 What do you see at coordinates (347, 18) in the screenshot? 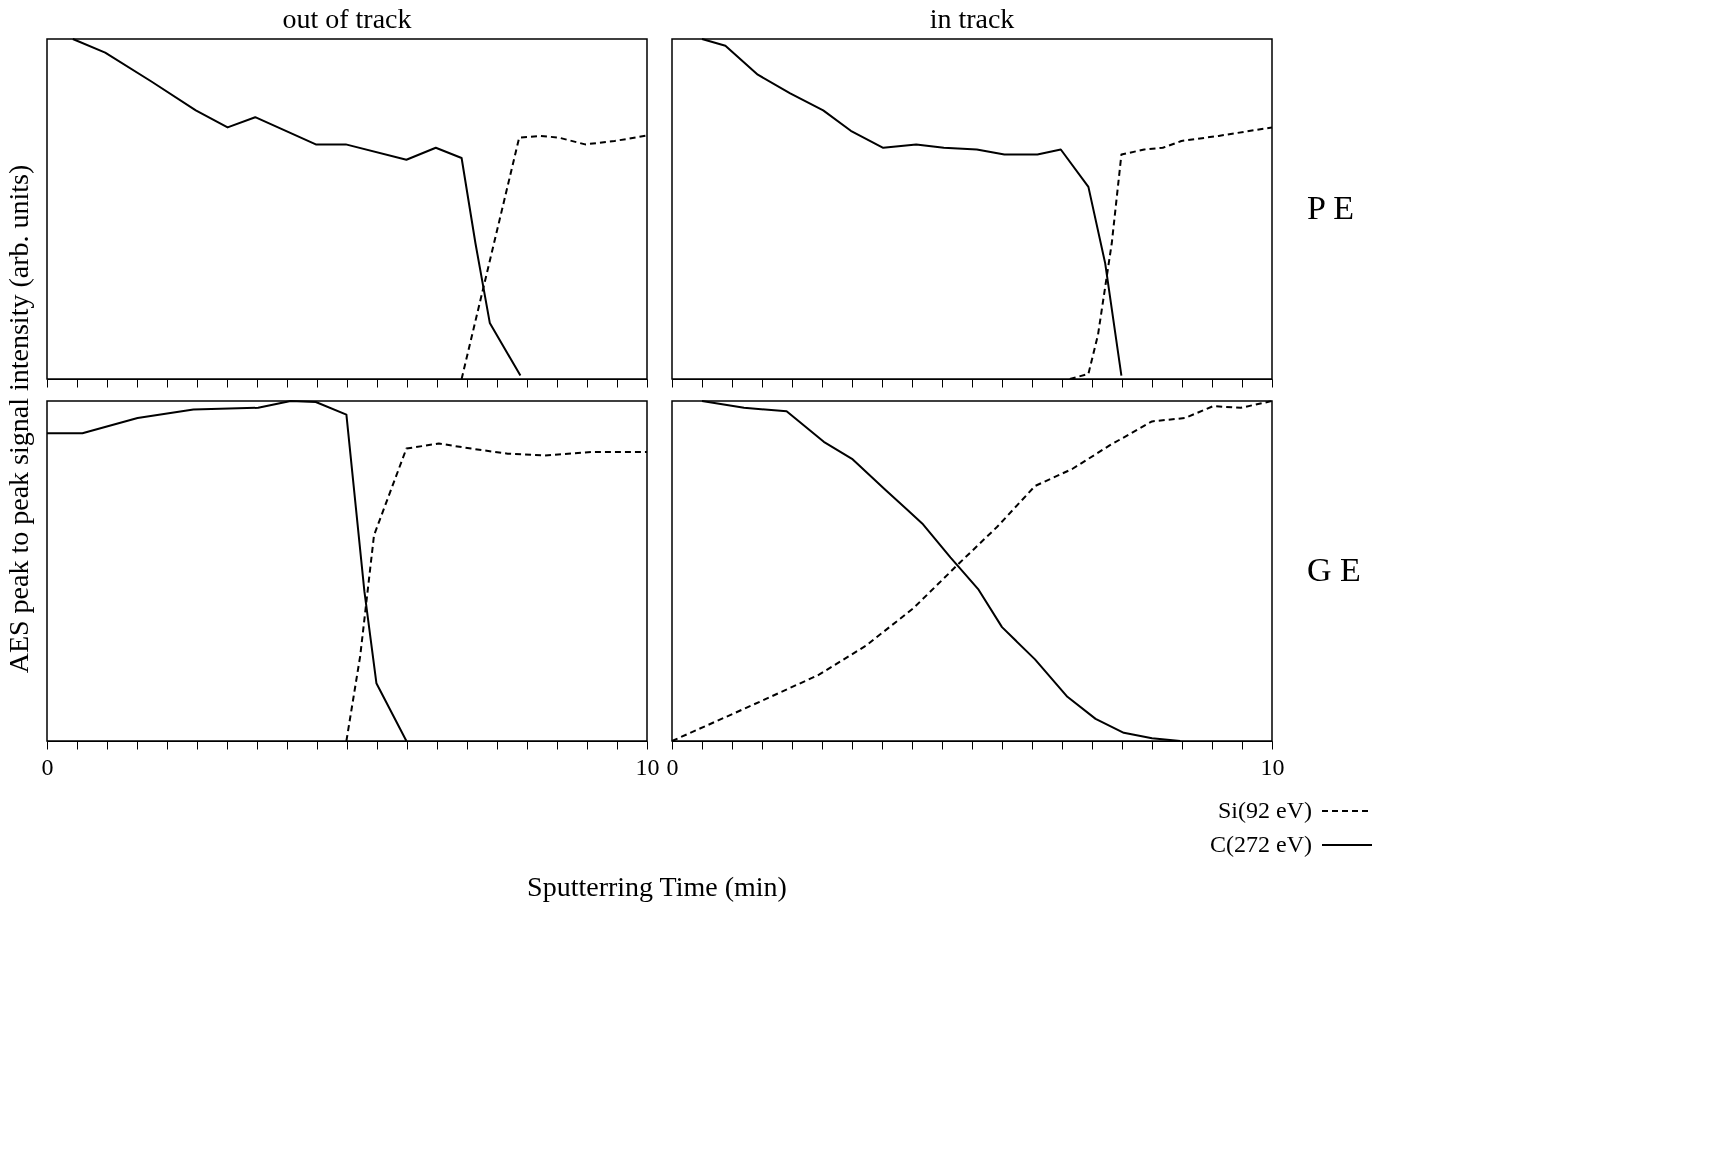
I see `chart-title: out of track` at bounding box center [347, 18].